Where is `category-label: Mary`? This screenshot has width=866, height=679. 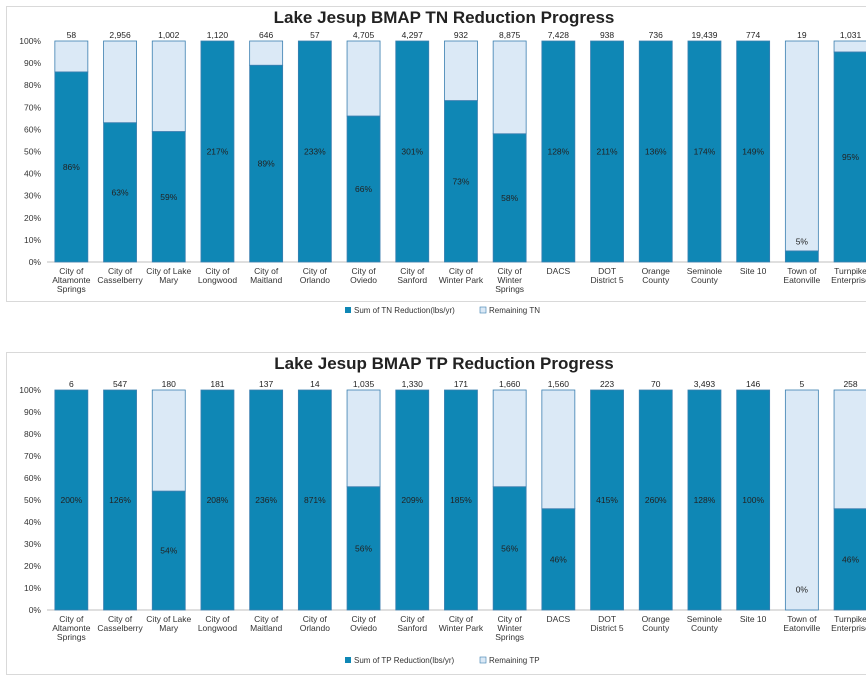
category-label: Mary is located at coordinates (169, 628).